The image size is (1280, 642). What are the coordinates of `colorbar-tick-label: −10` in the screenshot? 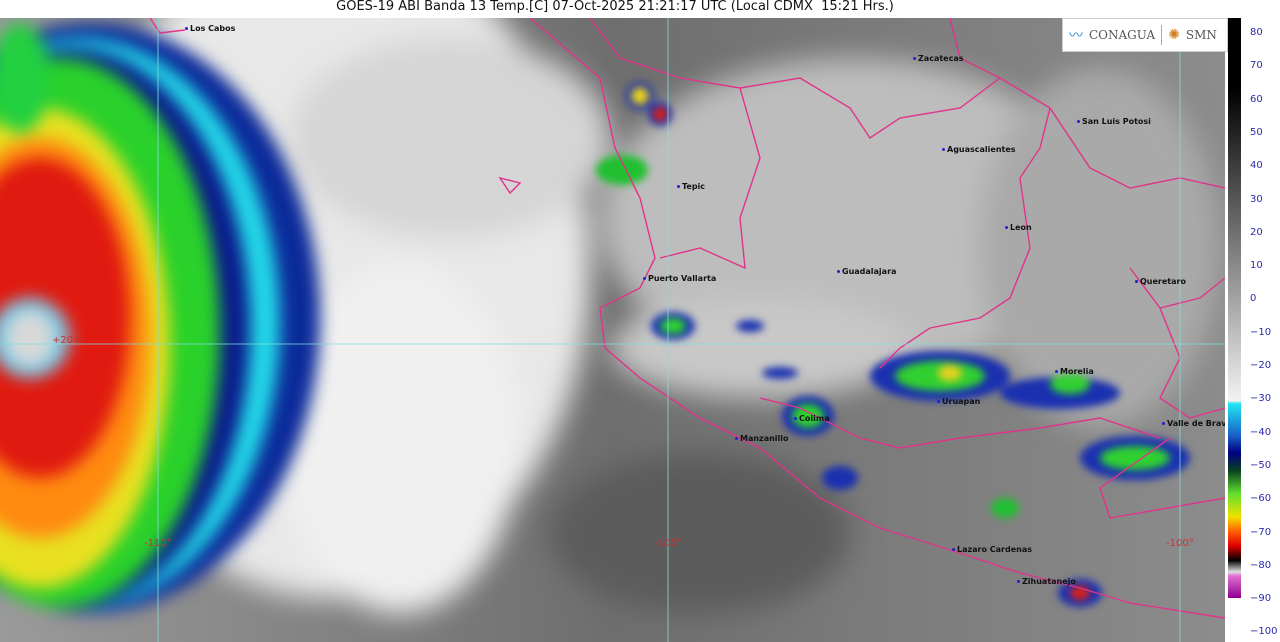 It's located at (1261, 332).